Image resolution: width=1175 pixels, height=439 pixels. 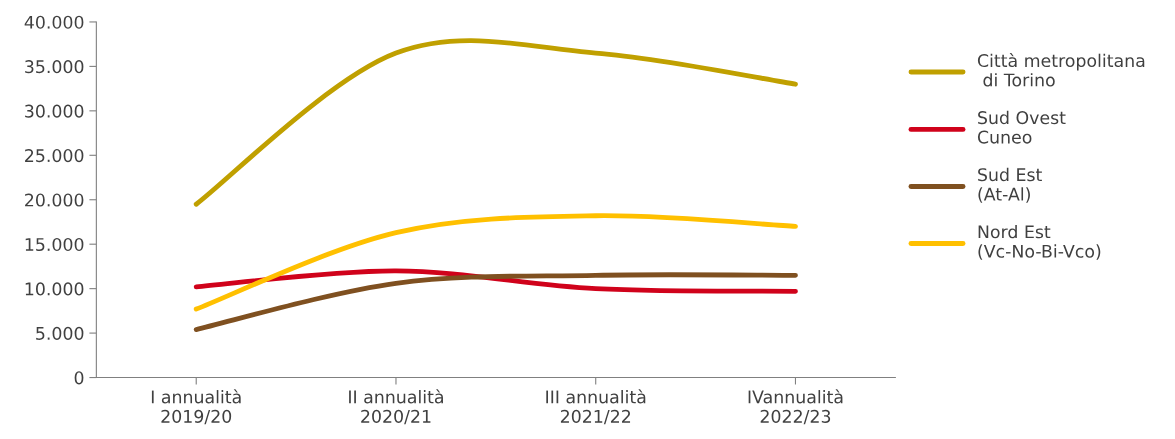 What do you see at coordinates (1039, 242) in the screenshot?
I see `legend-label: Nord Est (Vc-No-Bi-Vco)` at bounding box center [1039, 242].